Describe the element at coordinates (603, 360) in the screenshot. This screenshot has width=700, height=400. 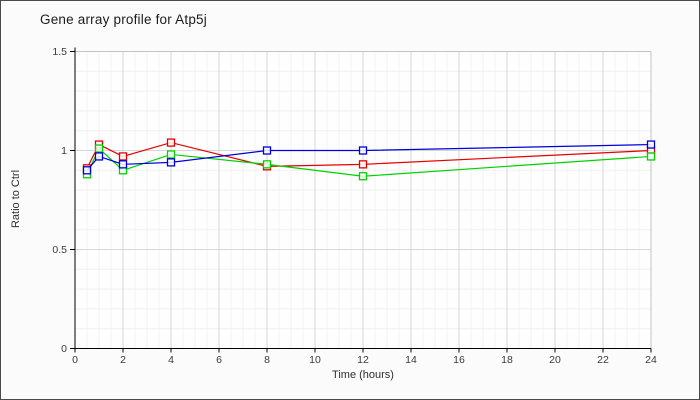
I see `x-tick-label: 22` at that location.